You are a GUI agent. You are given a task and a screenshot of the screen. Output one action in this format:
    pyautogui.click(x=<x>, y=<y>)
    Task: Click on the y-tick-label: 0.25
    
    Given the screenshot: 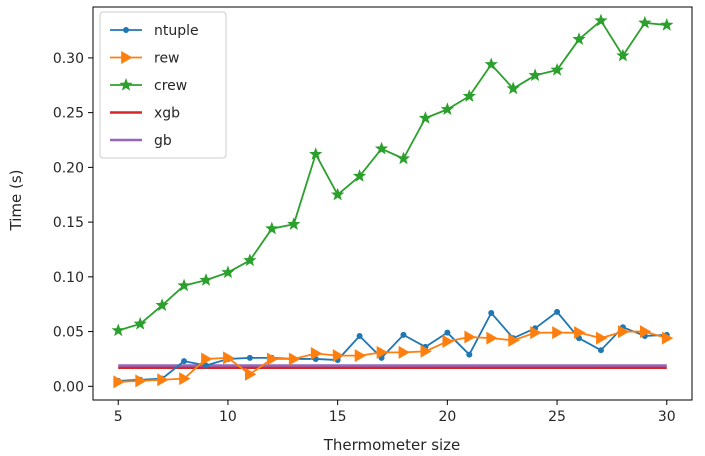 What is the action you would take?
    pyautogui.click(x=68, y=114)
    